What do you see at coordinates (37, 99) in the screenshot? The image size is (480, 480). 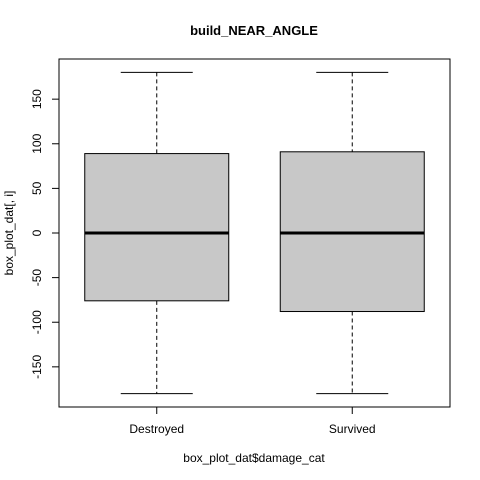 I see `y-tick-label: 150` at bounding box center [37, 99].